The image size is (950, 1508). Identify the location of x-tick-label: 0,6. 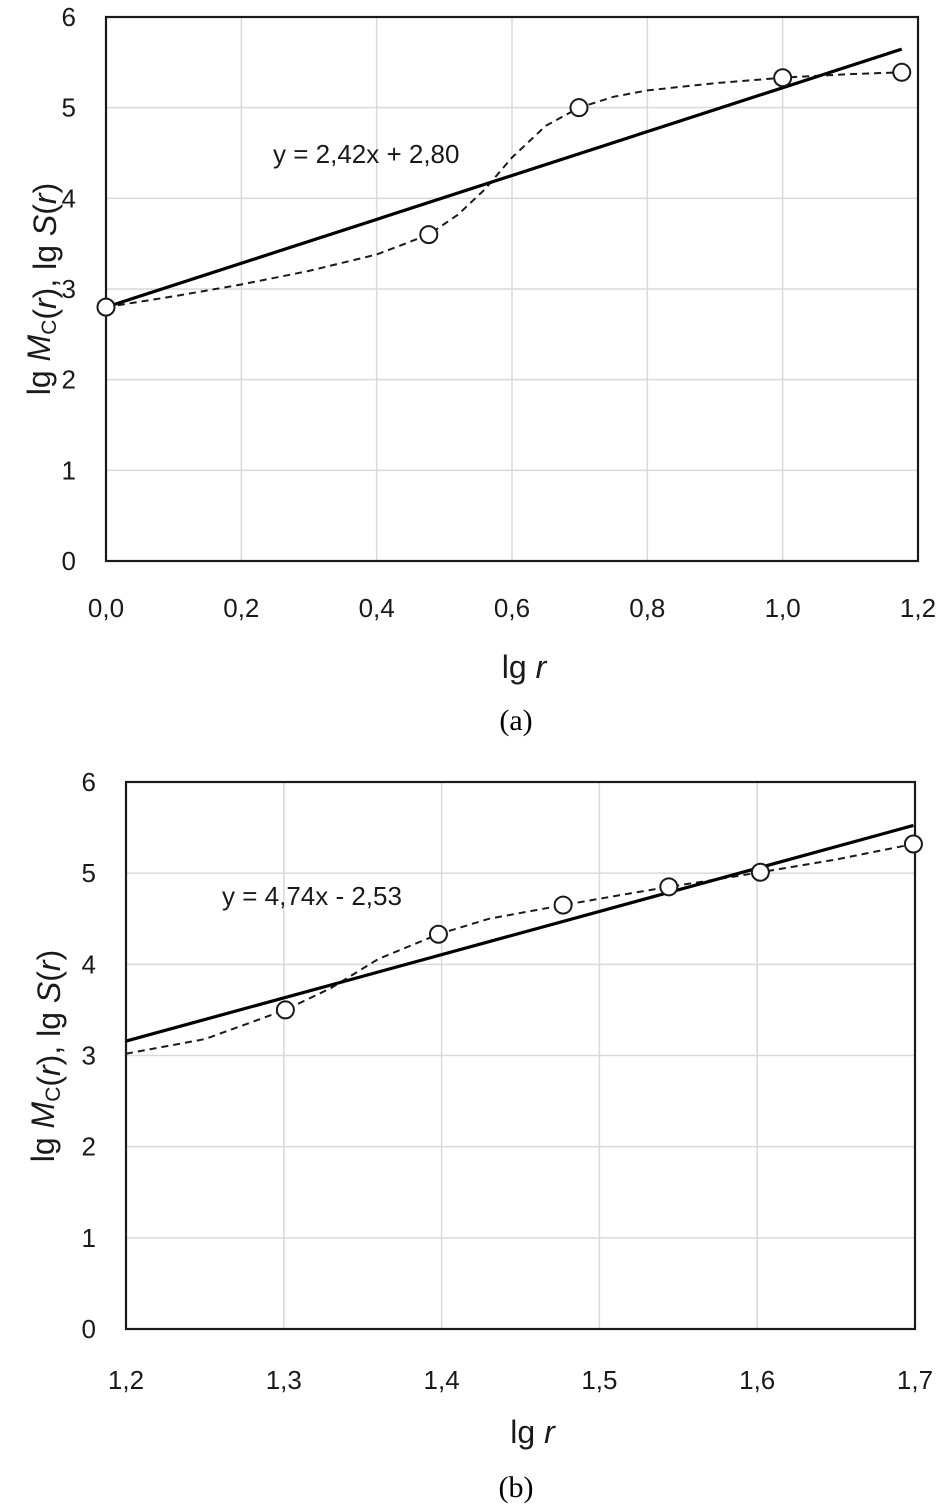
(512, 608).